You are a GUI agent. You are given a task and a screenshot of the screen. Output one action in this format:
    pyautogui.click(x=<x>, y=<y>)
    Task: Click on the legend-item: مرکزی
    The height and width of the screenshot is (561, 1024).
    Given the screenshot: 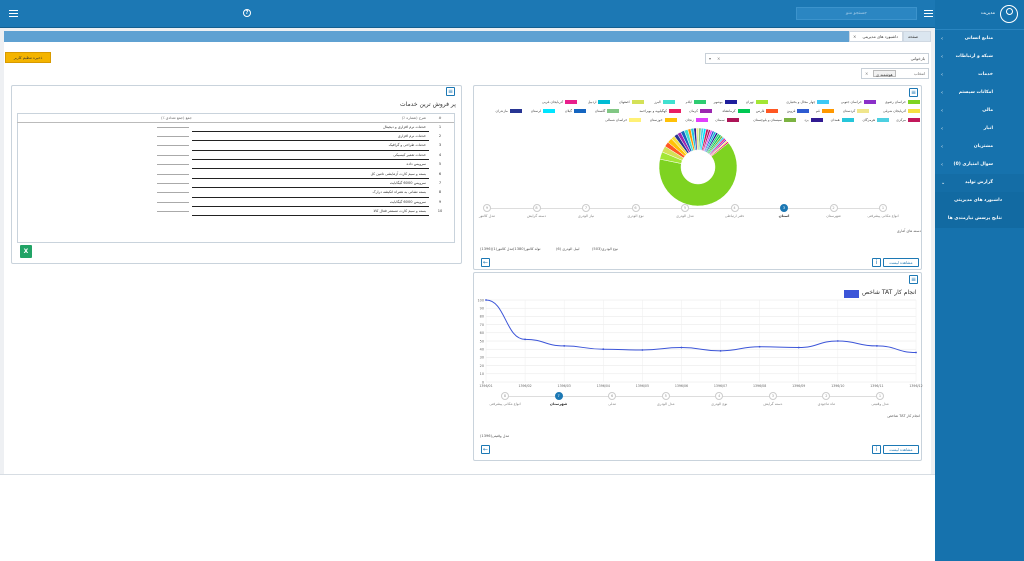 What is the action you would take?
    pyautogui.click(x=908, y=120)
    